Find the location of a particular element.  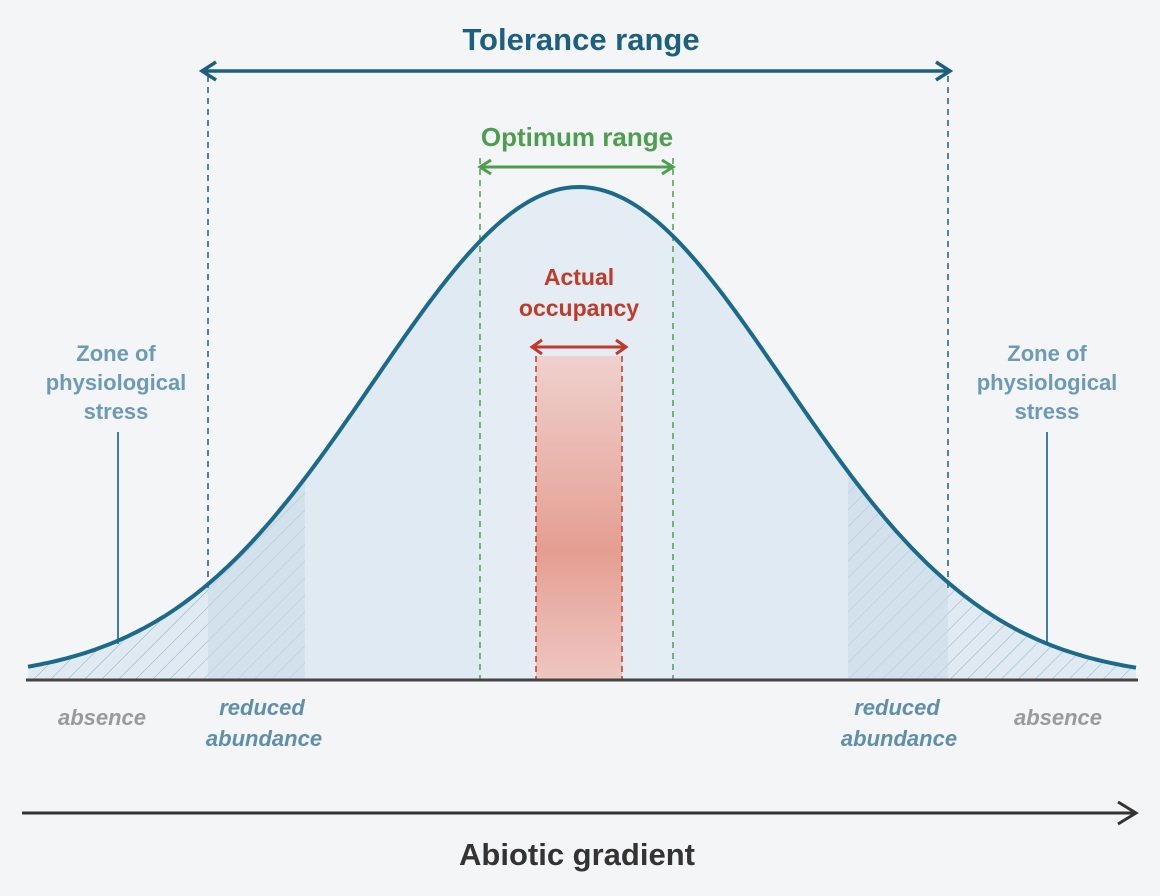

gradient-axis-arrow is located at coordinates (580, 813).